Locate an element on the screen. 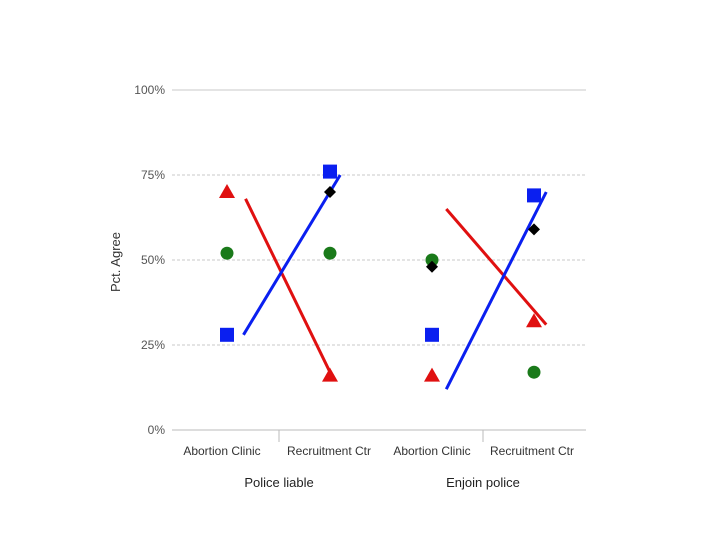 This screenshot has width=720, height=540. blue-line-enjoin-police is located at coordinates (496, 290).